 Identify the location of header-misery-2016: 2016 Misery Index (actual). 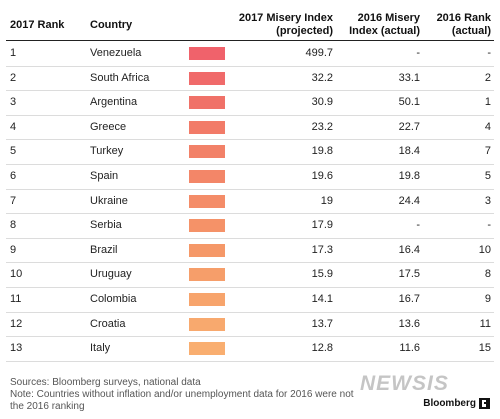
(384, 25).